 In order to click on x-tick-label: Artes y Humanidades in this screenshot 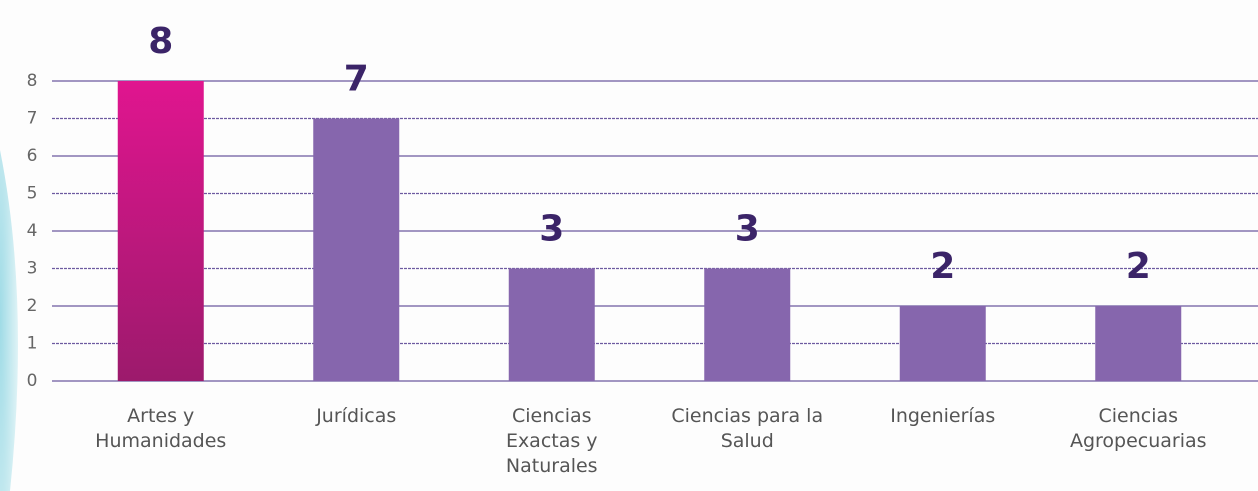, I will do `click(161, 428)`.